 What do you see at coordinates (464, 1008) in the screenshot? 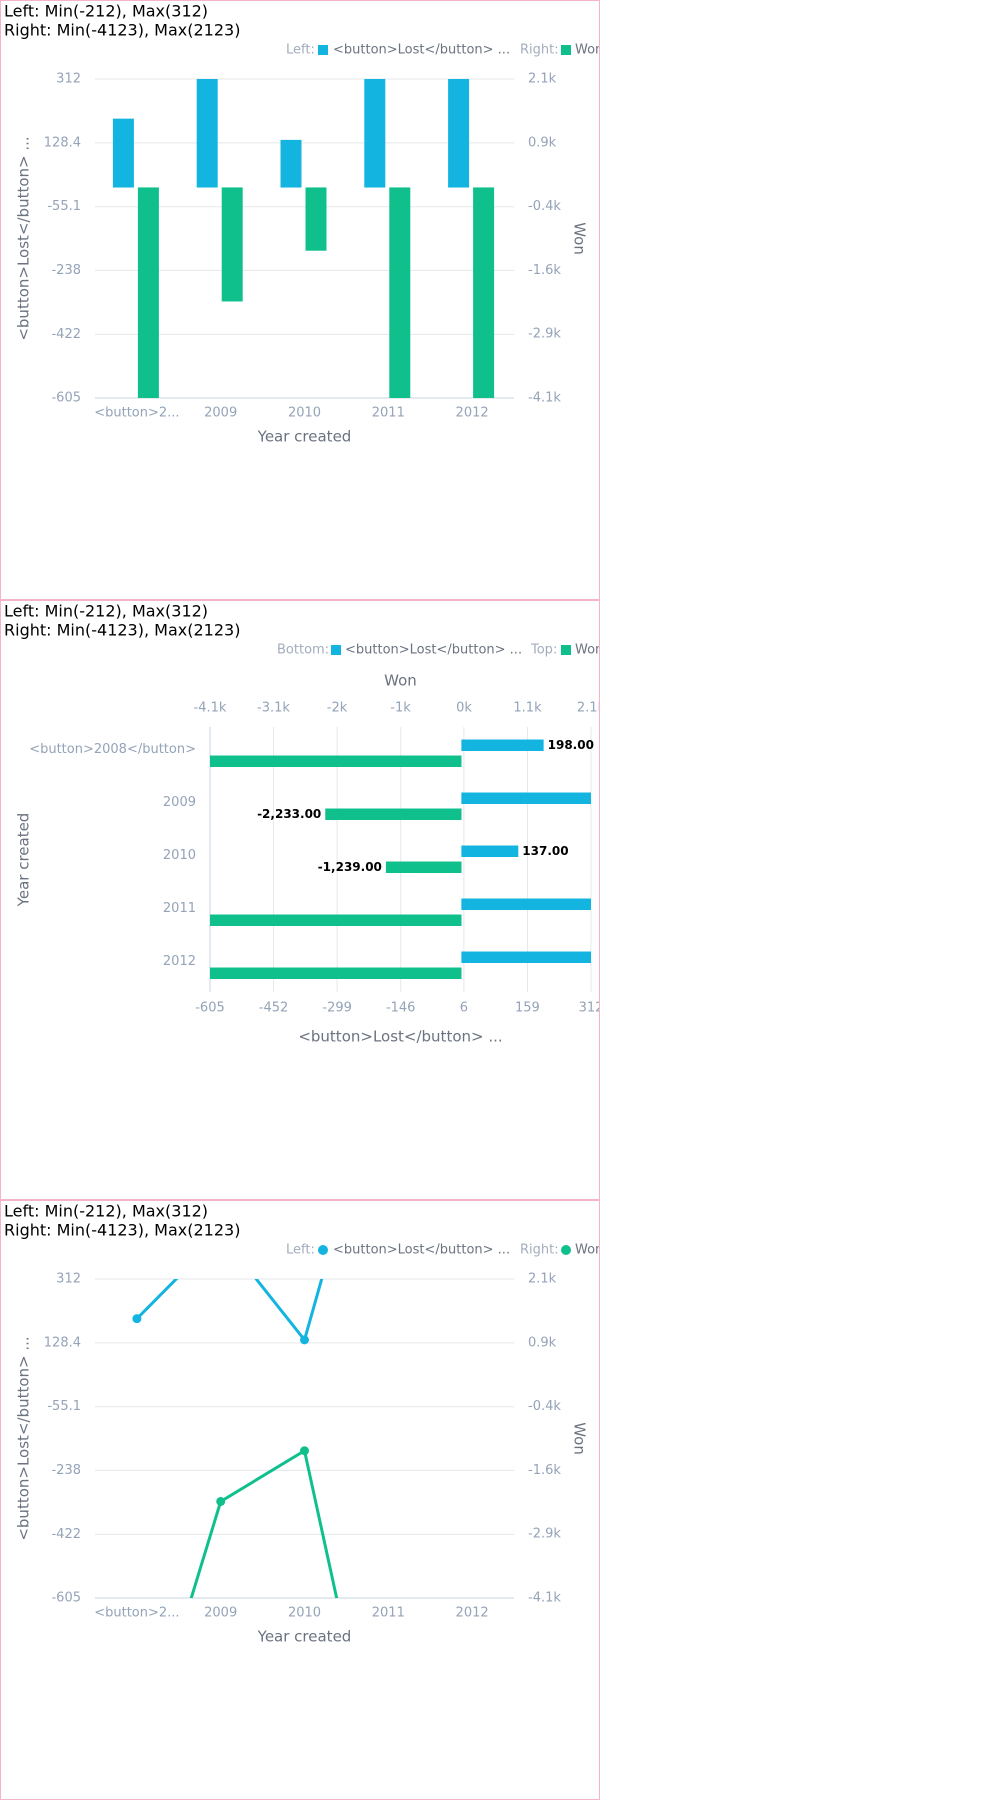
I see `x-tick-label: 6` at bounding box center [464, 1008].